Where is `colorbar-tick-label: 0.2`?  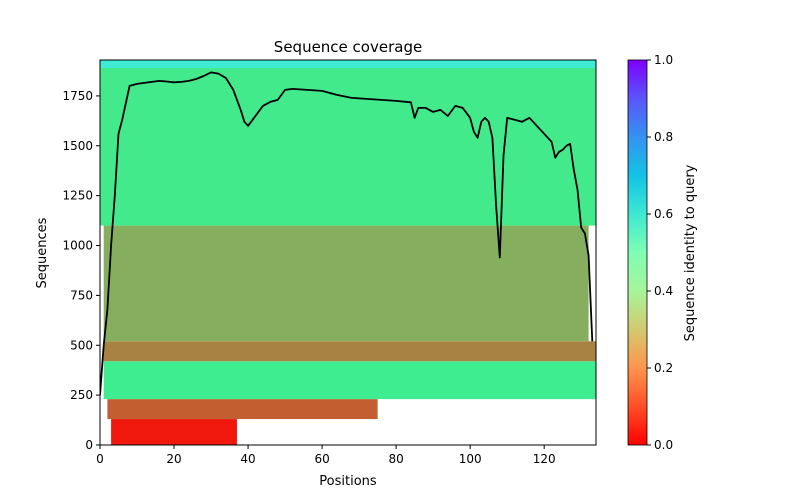
colorbar-tick-label: 0.2 is located at coordinates (663, 368).